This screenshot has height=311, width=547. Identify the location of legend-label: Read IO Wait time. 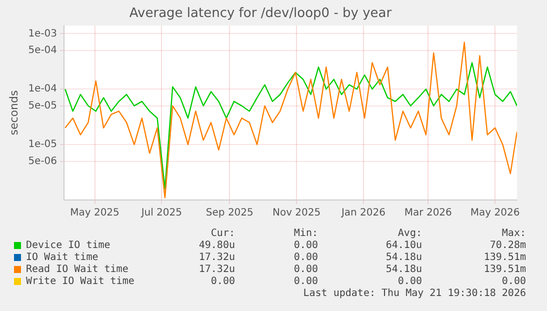
(77, 269).